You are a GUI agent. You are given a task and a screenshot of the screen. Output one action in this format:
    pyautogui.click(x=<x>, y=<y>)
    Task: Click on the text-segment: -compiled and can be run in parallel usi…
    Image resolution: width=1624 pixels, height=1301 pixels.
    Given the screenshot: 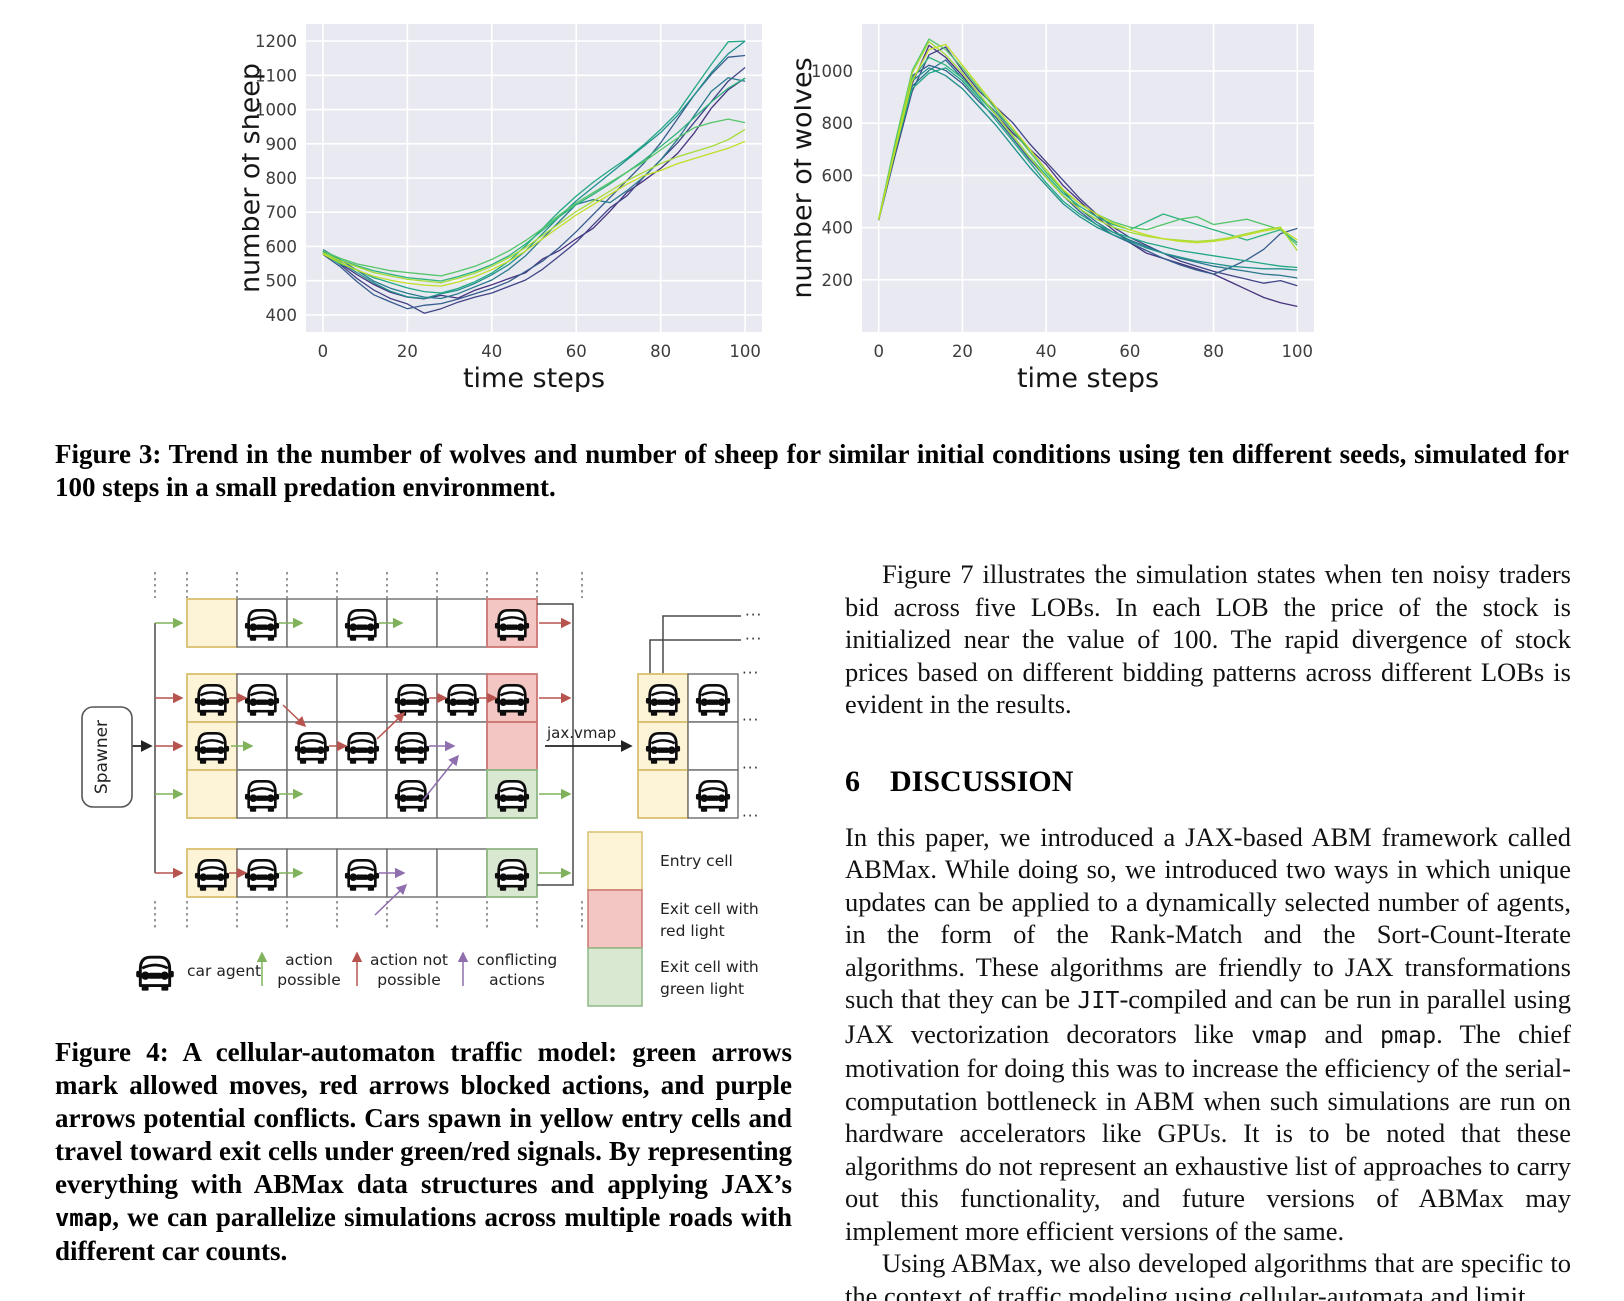 What is the action you would take?
    pyautogui.click(x=1208, y=1016)
    